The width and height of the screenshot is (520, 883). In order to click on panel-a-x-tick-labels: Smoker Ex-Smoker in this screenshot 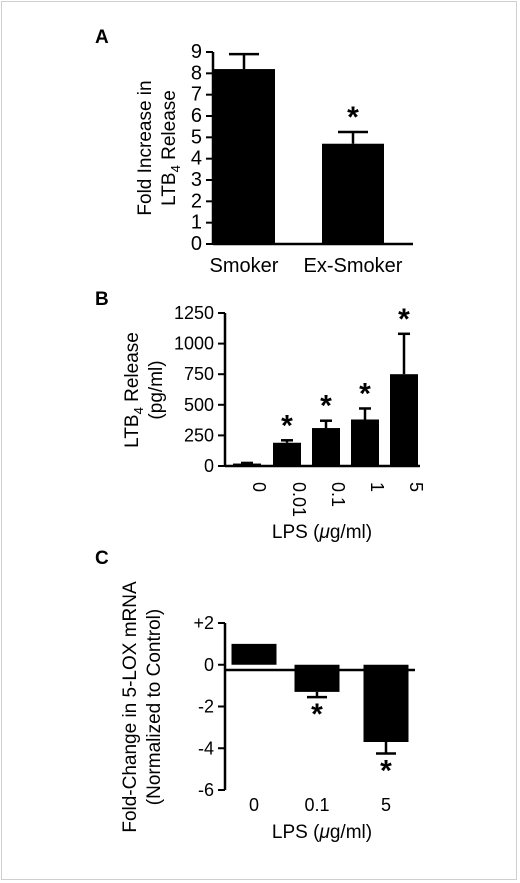, I will do `click(306, 266)`.